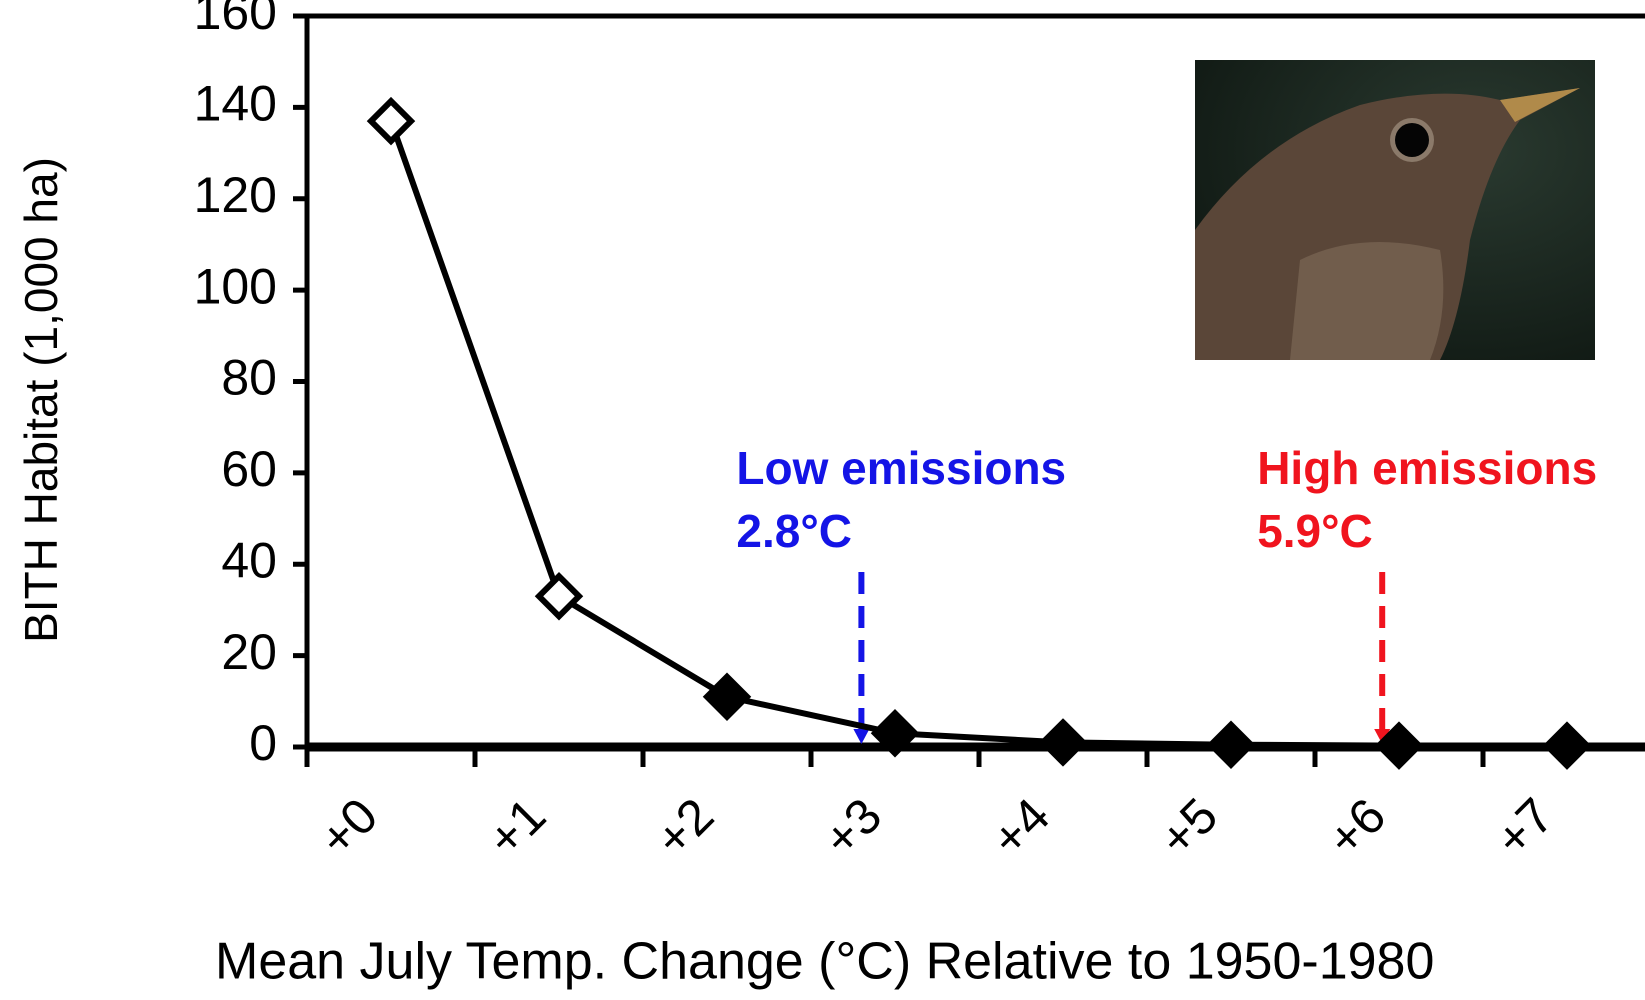 This screenshot has height=1000, width=1645. Describe the element at coordinates (516, 827) in the screenshot. I see `x-tick-label: +1` at that location.